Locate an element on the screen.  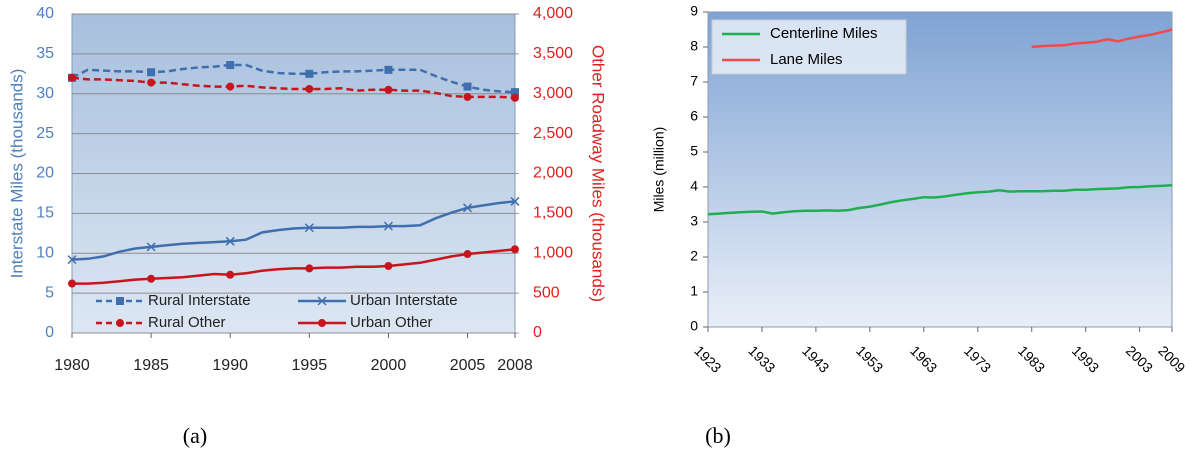
legend-box is located at coordinates (809, 47).